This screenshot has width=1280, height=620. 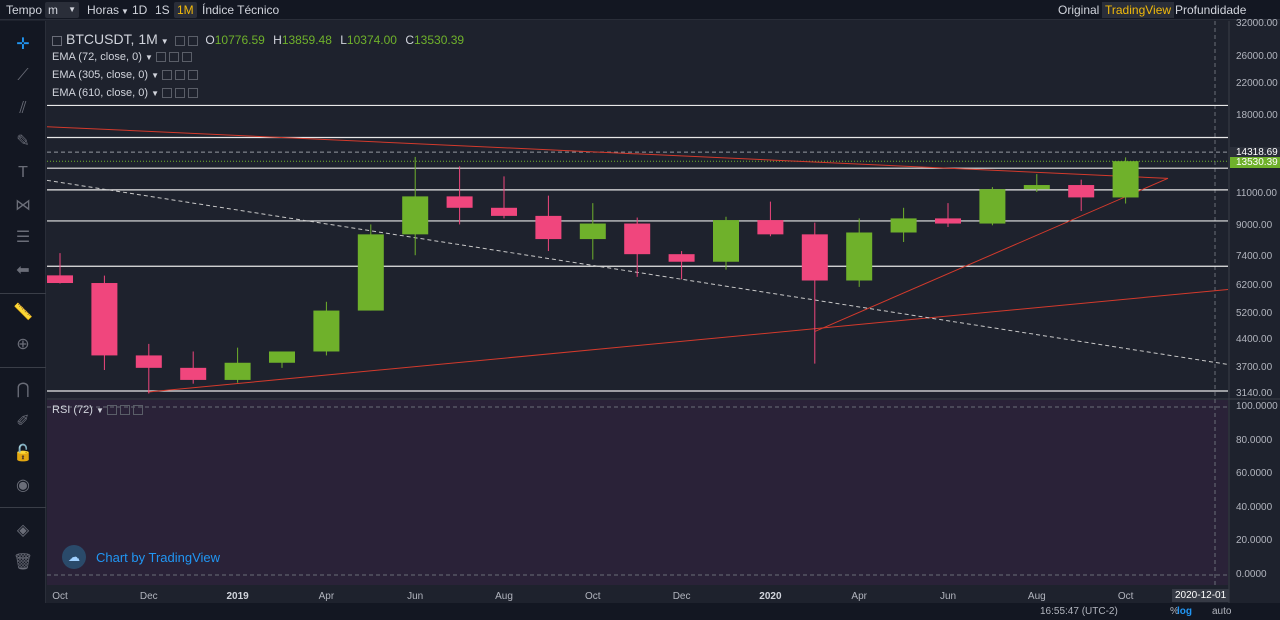 I want to click on view-depth-tab: Profundidade, so click(x=1211, y=10).